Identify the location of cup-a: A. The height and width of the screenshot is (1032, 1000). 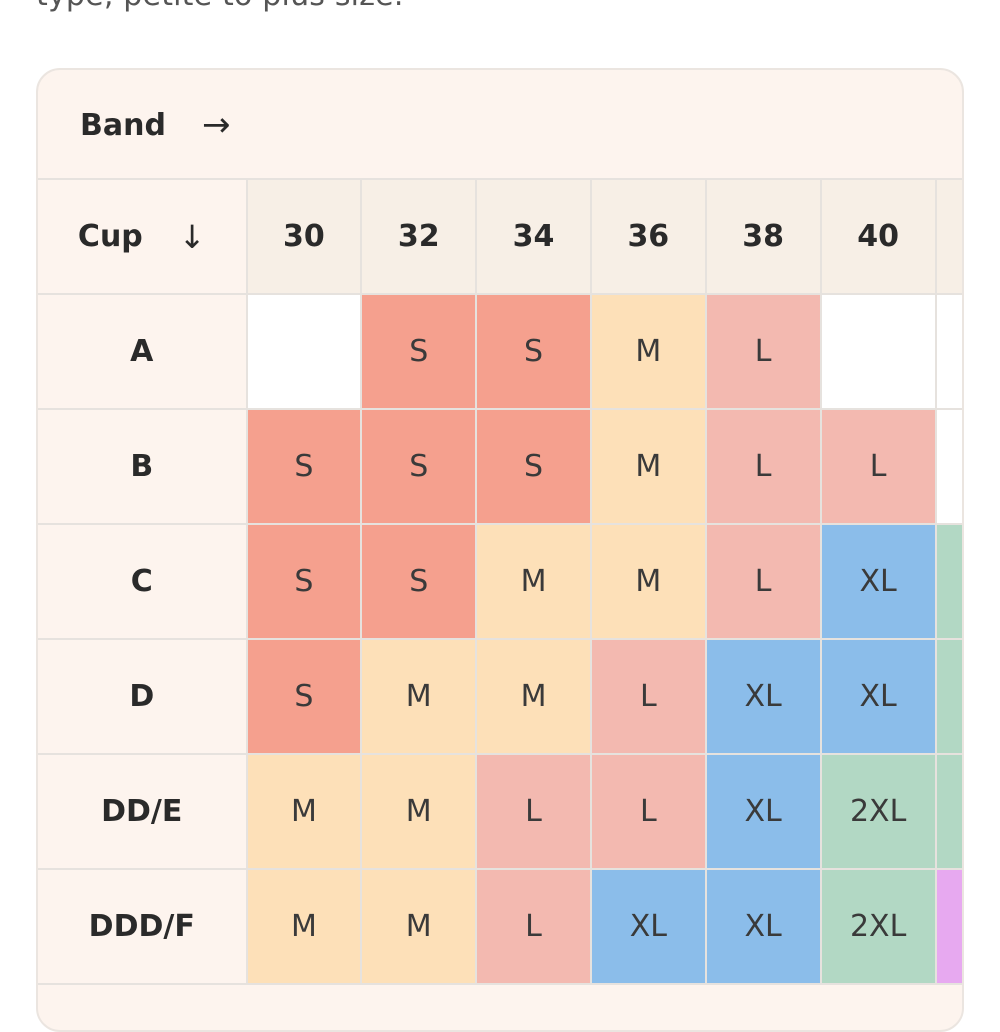
(143, 351).